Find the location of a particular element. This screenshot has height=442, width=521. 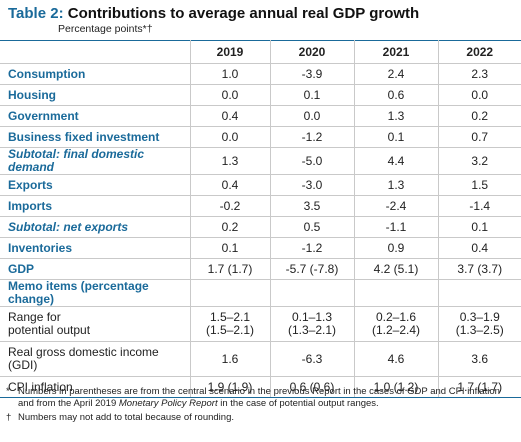

cell: 0.5 is located at coordinates (311, 227).